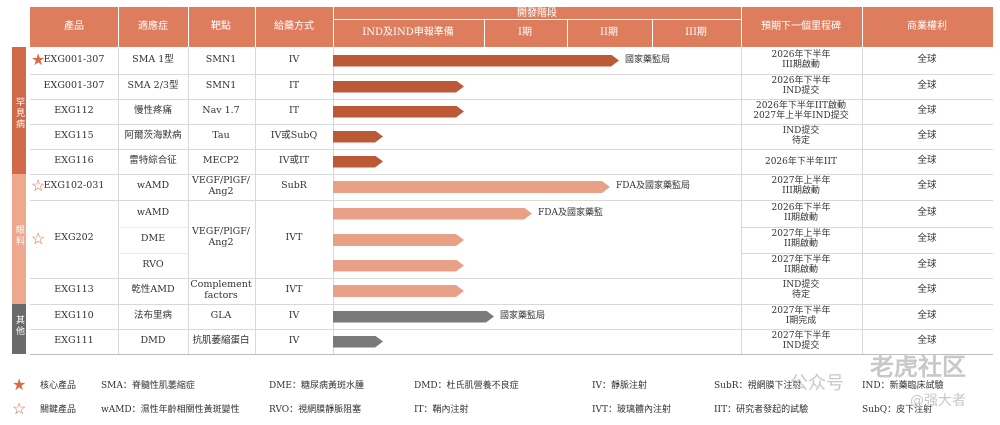 This screenshot has width=1000, height=425. What do you see at coordinates (74, 237) in the screenshot?
I see `product-name: EXG202` at bounding box center [74, 237].